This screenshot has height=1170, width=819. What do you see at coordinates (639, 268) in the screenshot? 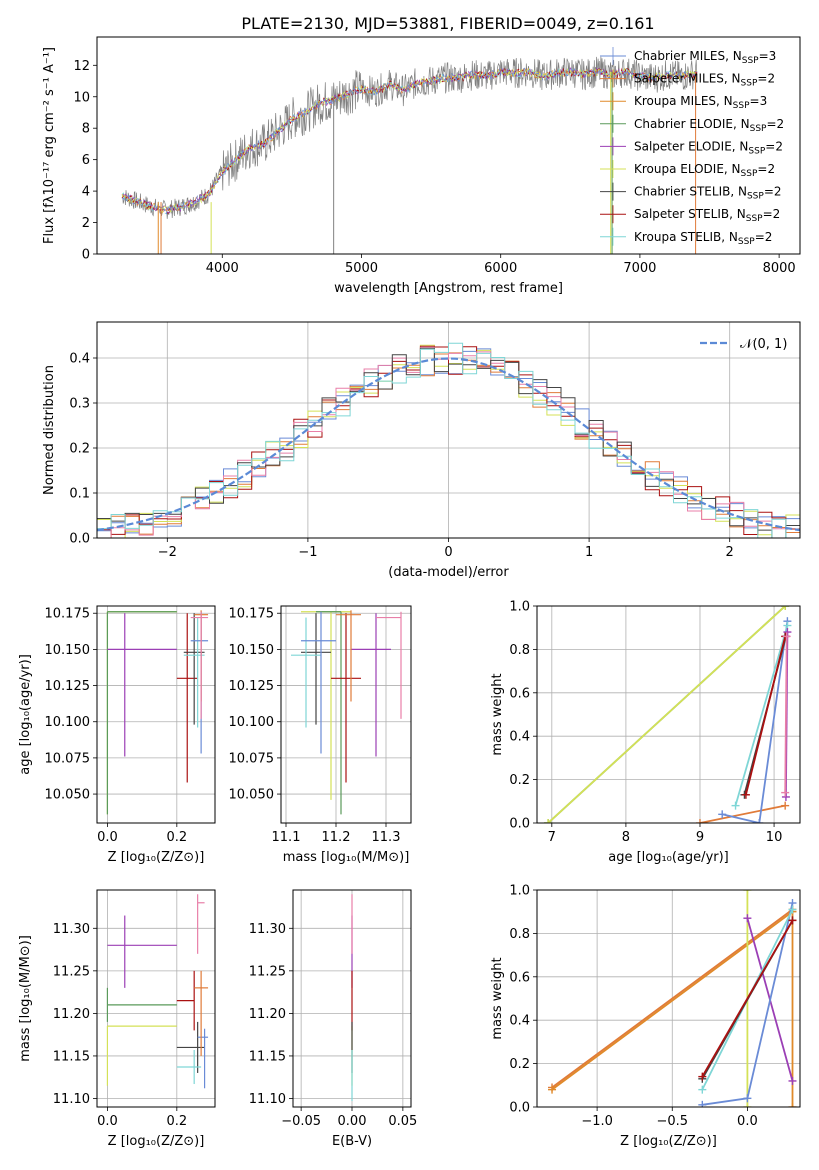
I see `x-tick-label: 7000` at bounding box center [639, 268].